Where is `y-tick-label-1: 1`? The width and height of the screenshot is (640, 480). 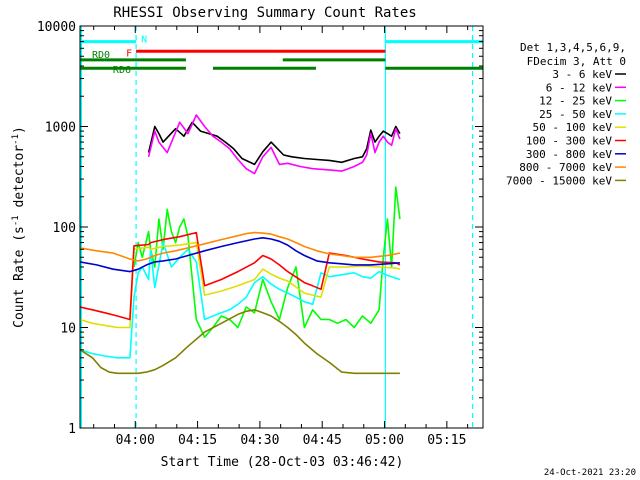 y-tick-label-1: 1 is located at coordinates (72, 429).